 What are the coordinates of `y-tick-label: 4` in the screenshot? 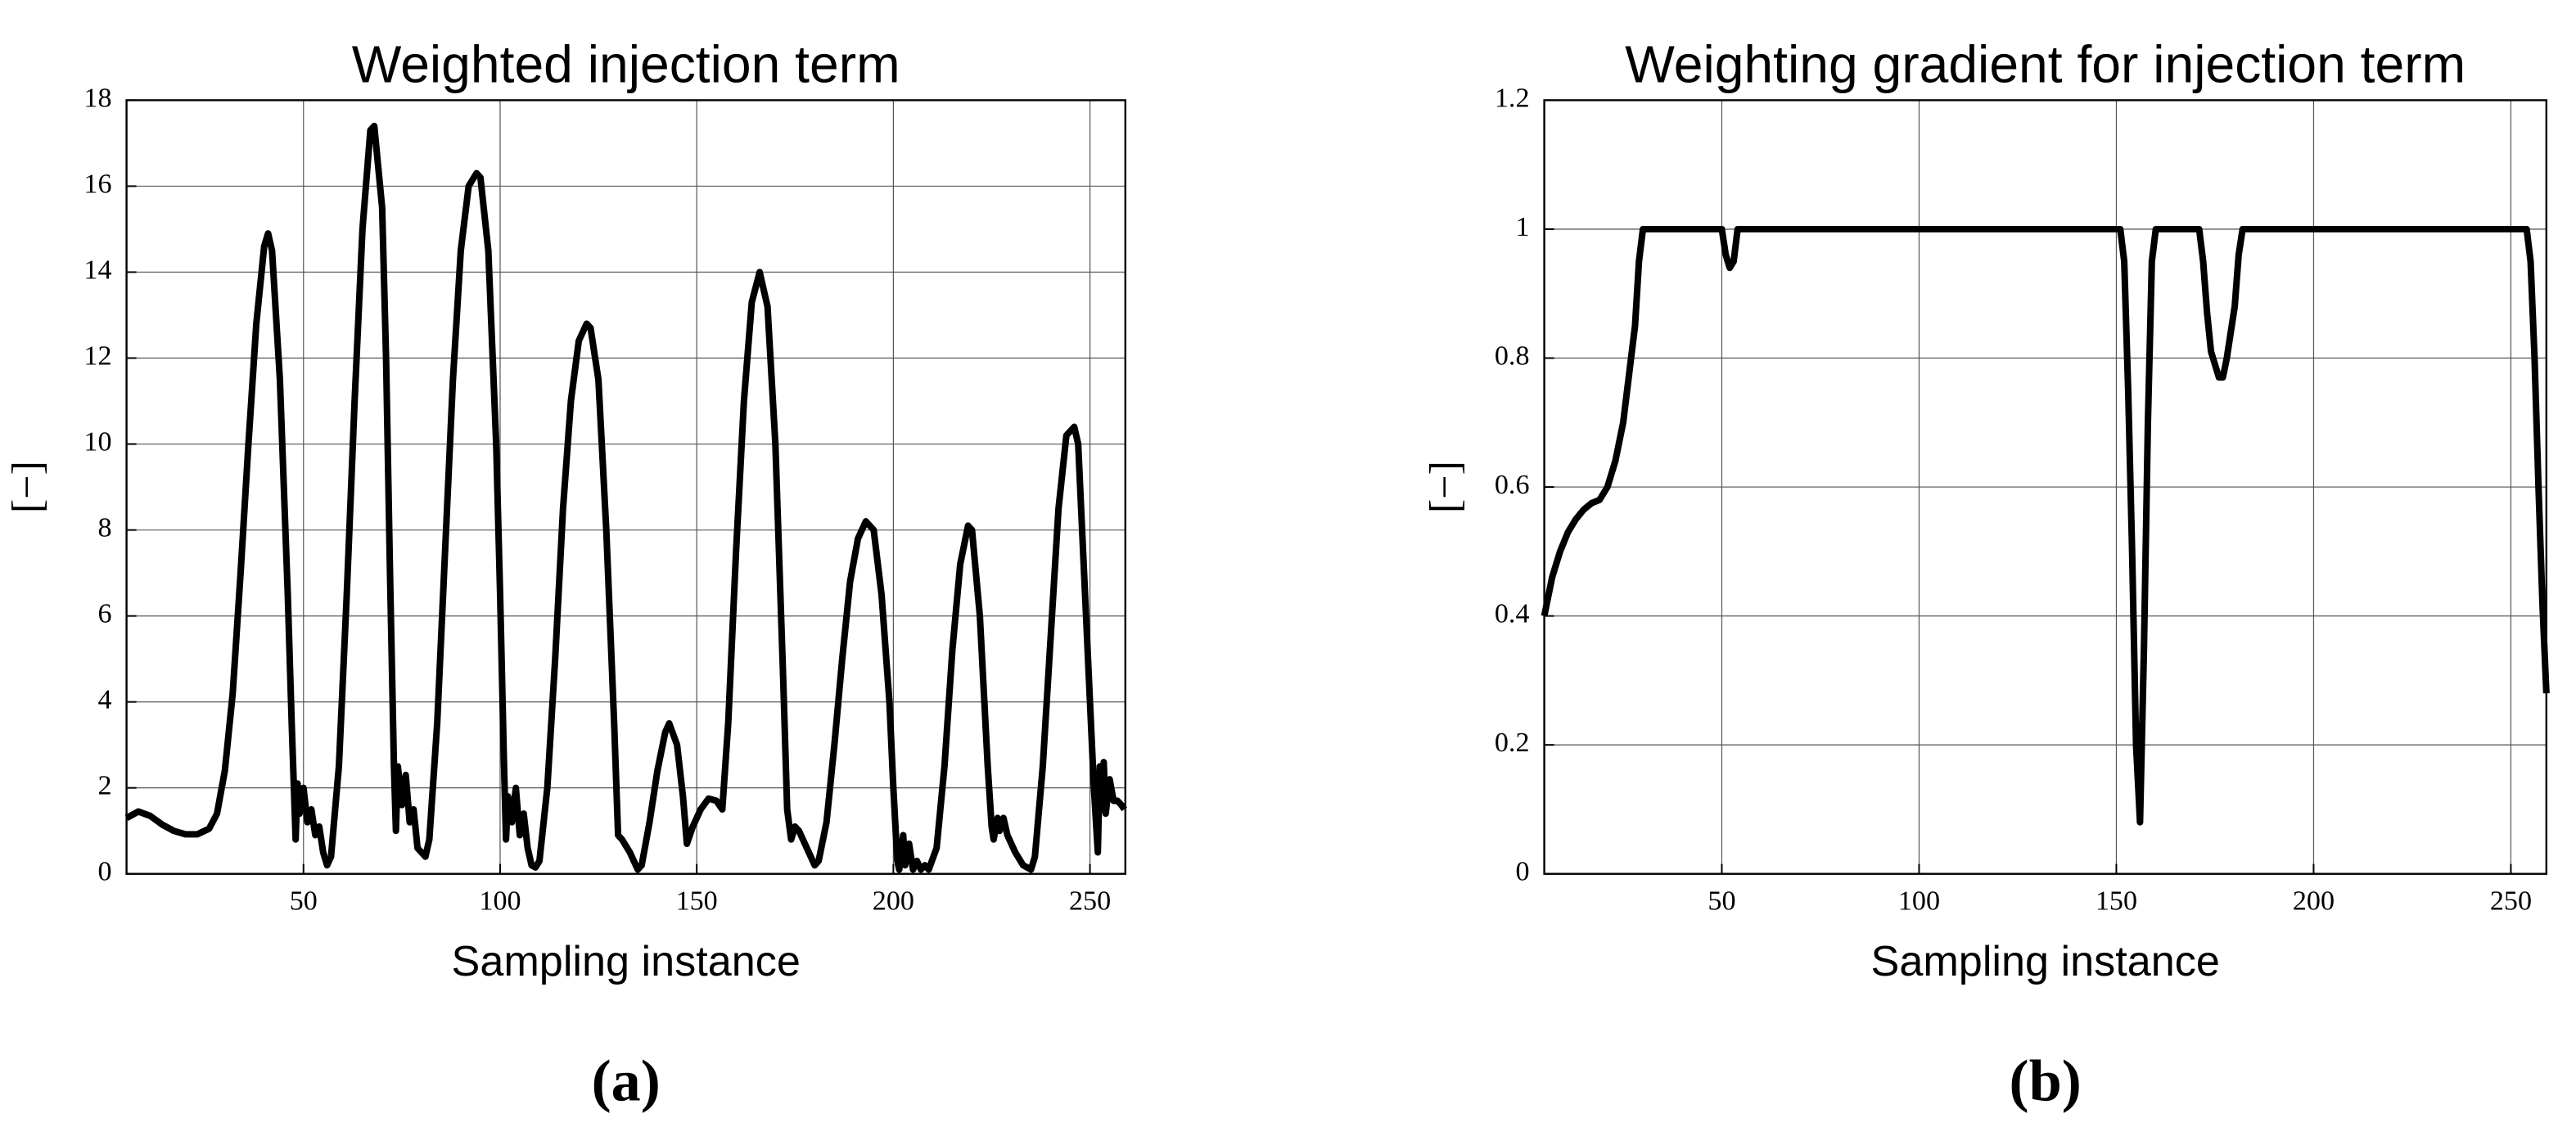 It's located at (104, 699).